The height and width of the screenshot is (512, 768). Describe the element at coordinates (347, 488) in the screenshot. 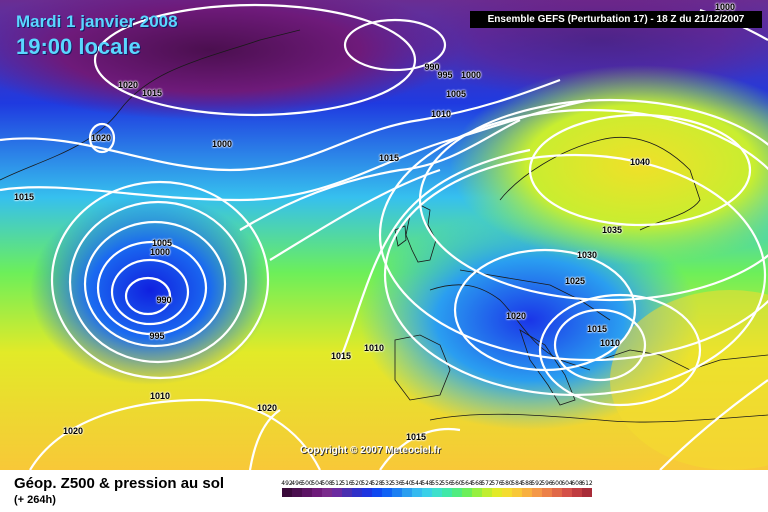

I see `scale-step: 516` at that location.